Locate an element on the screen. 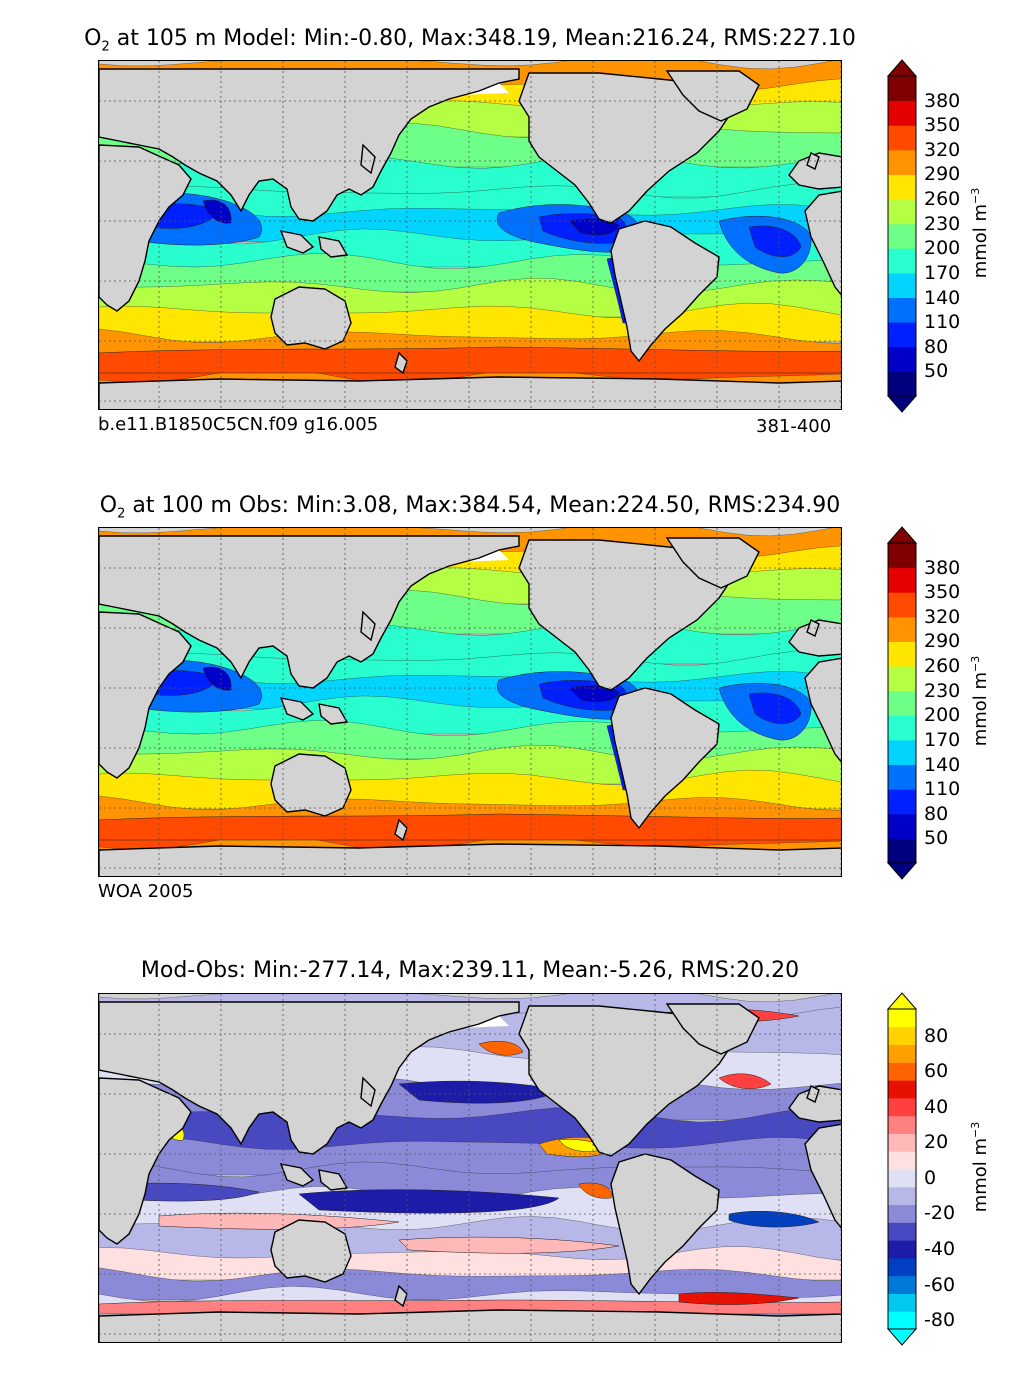 The width and height of the screenshot is (1025, 1374). colorbar-tick-label: 60 is located at coordinates (936, 1071).